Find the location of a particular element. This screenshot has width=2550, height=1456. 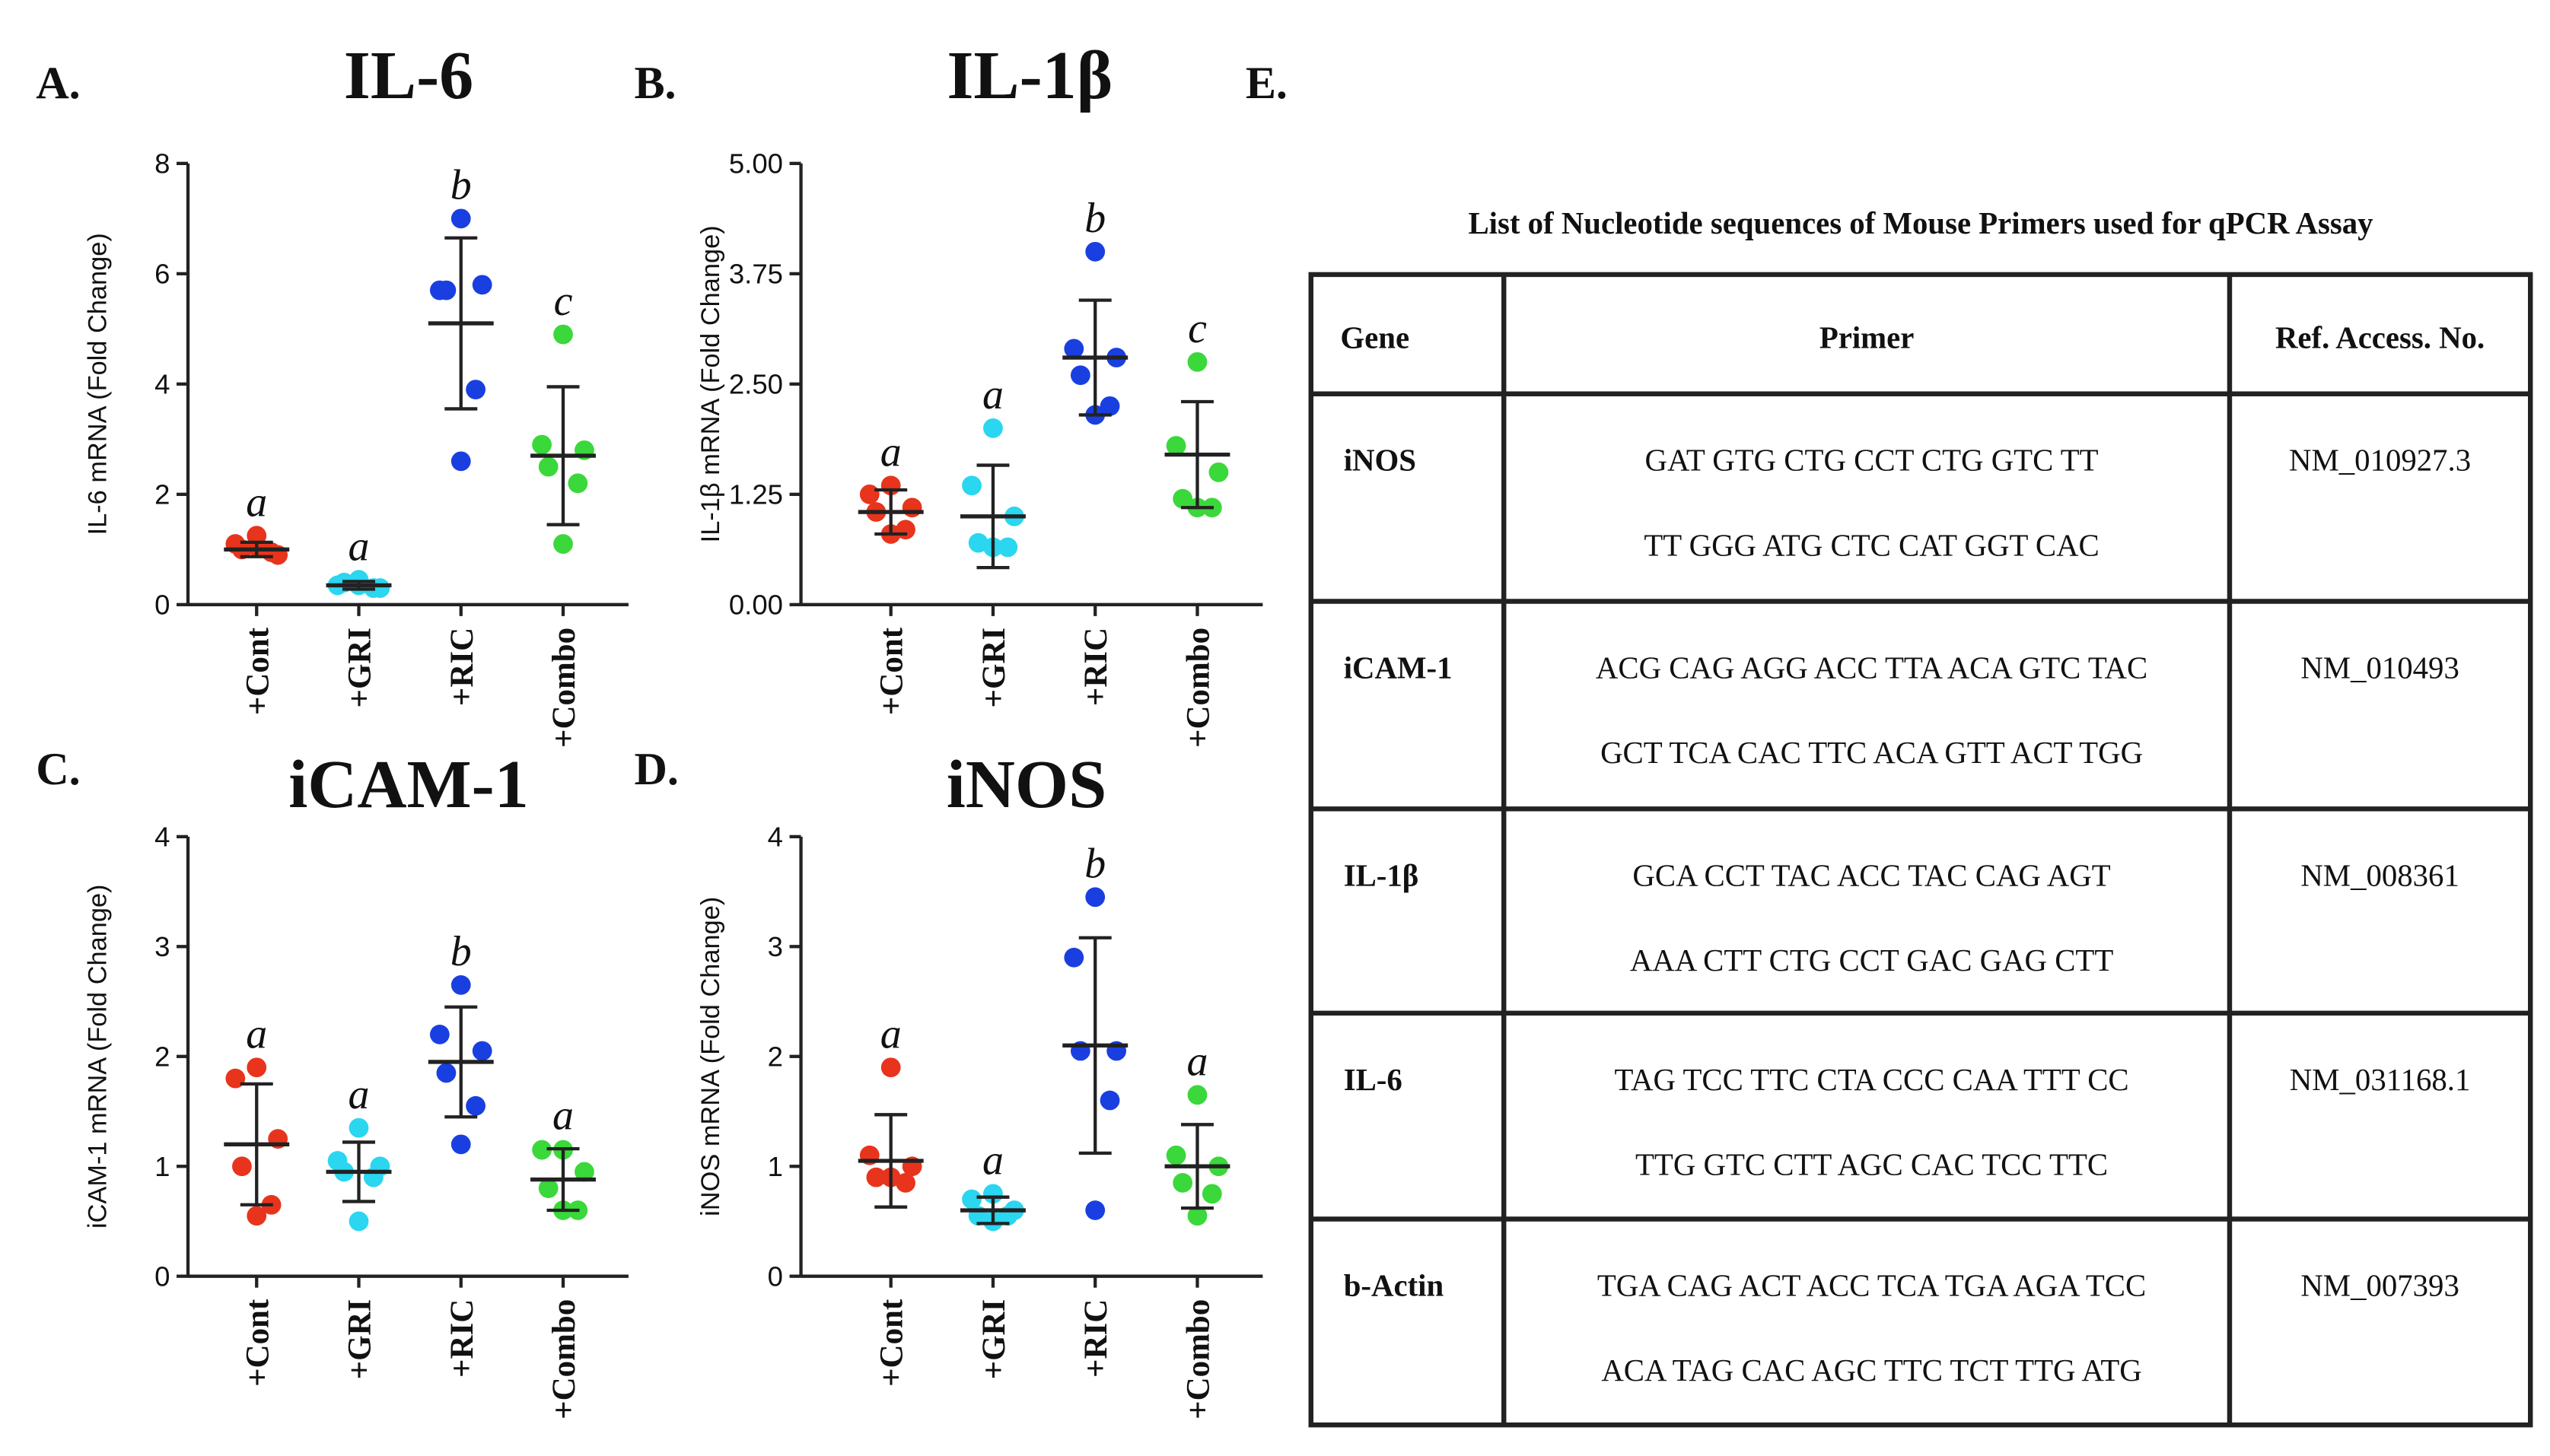

y-tick-label: 0.00 is located at coordinates (756, 605).